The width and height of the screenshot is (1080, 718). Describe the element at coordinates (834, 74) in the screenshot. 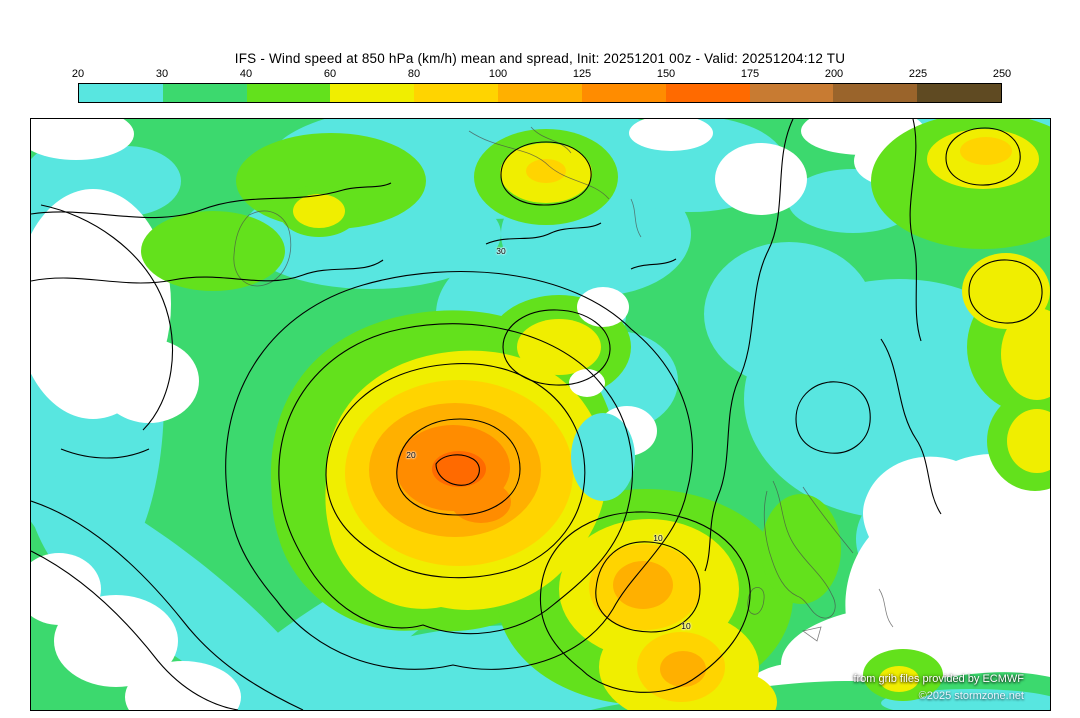

I see `colorbar-tick: 200` at that location.